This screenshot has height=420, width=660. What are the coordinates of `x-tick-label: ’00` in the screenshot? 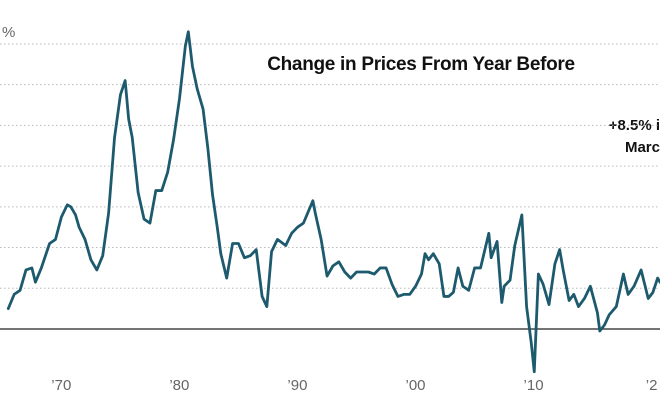 It's located at (415, 385).